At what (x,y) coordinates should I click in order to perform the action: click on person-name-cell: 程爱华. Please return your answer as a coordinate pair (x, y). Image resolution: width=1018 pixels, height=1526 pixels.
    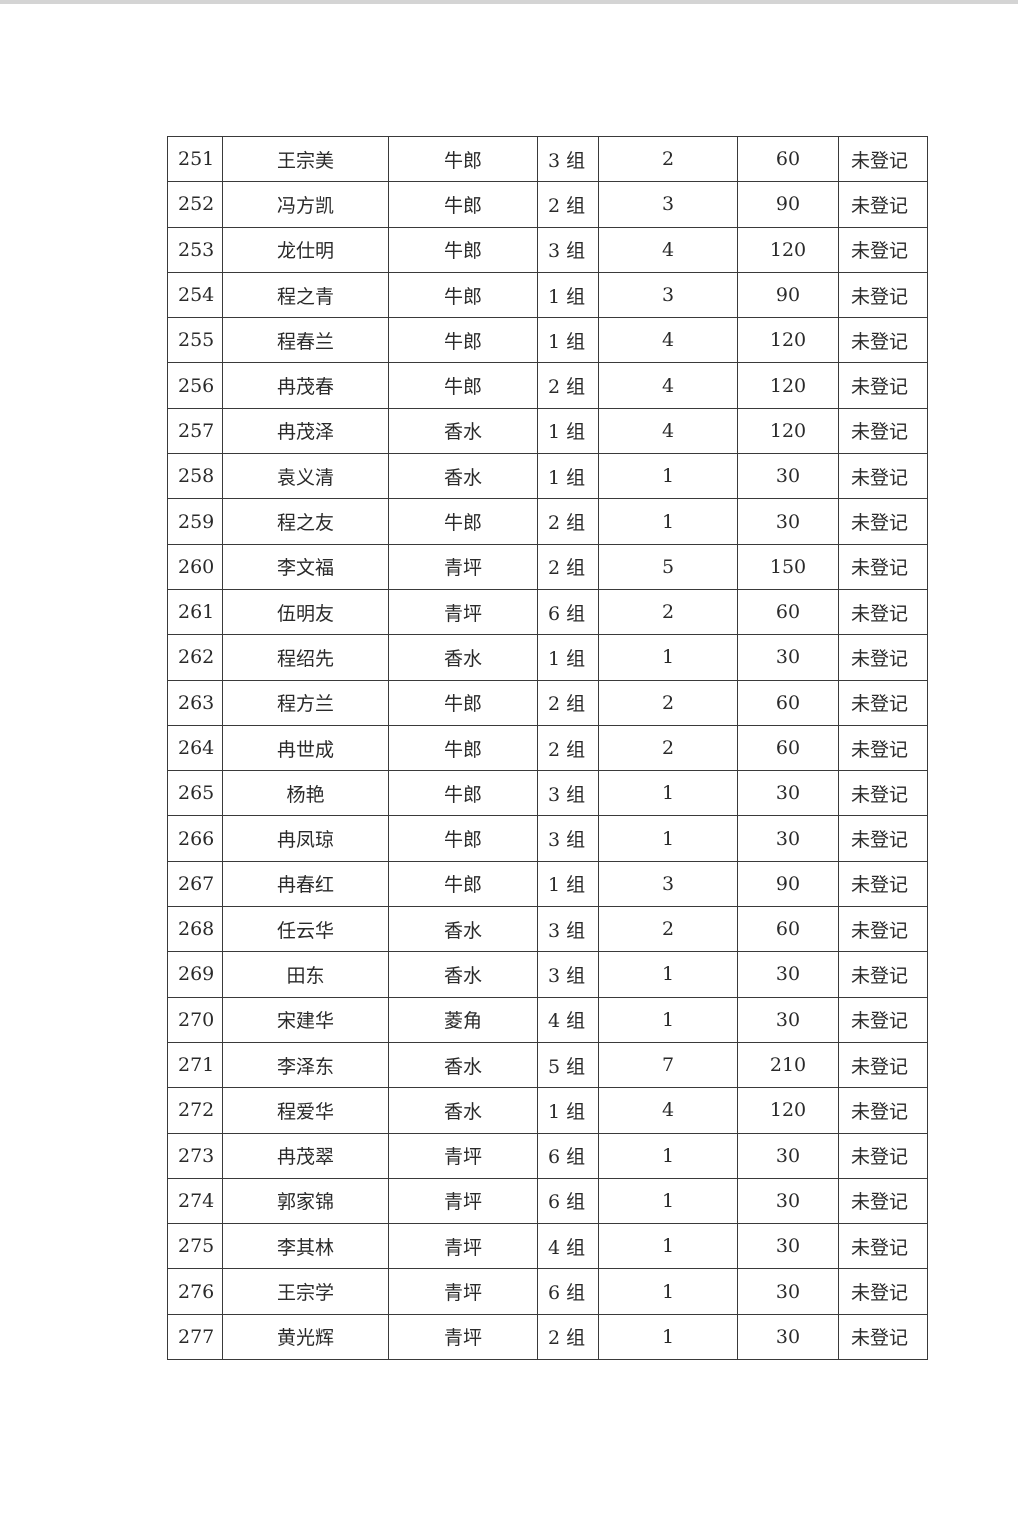
    Looking at the image, I should click on (305, 1110).